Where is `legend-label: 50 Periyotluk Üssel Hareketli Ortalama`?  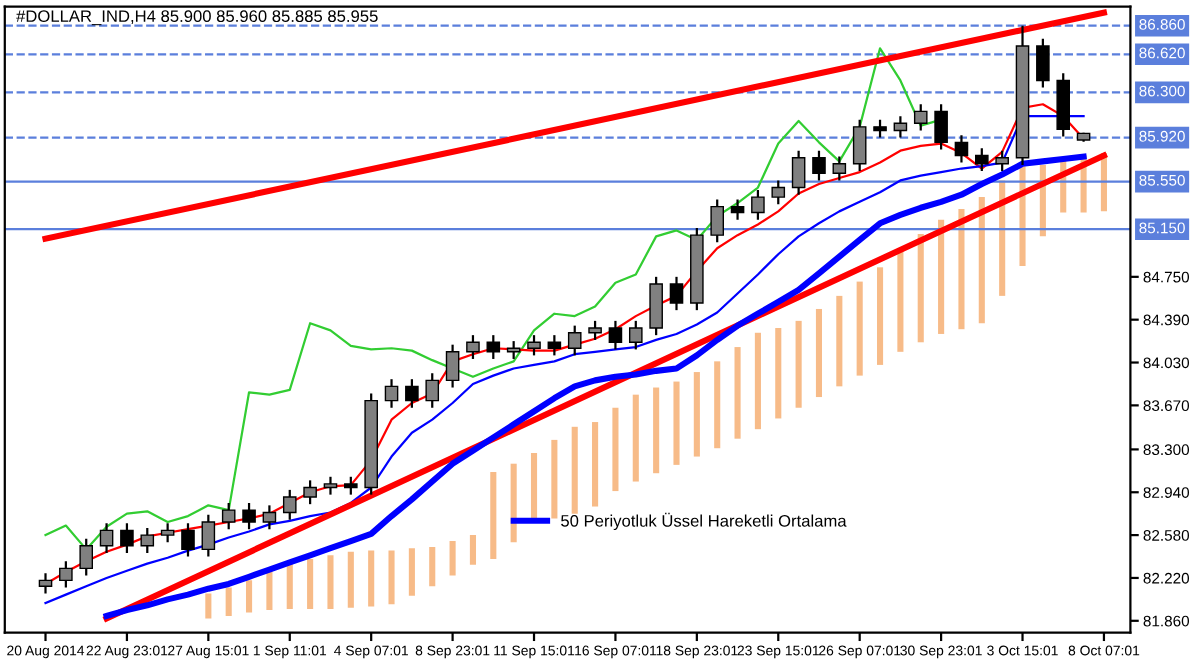
legend-label: 50 Periyotluk Üssel Hareketli Ortalama is located at coordinates (704, 521).